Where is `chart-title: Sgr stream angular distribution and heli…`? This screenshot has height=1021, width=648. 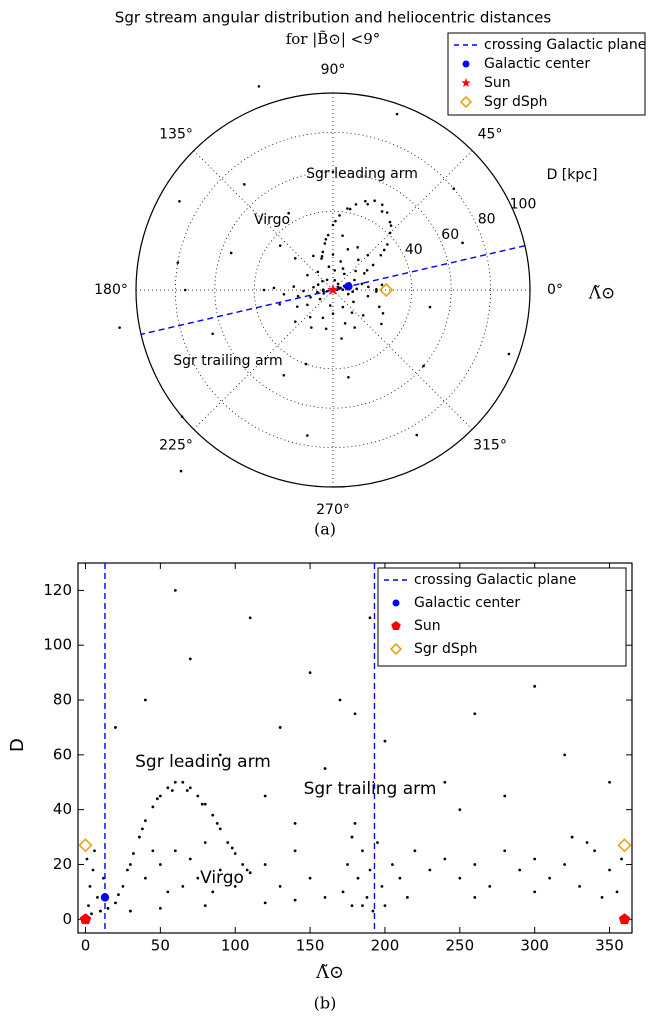
chart-title: Sgr stream angular distribution and heli… is located at coordinates (333, 18).